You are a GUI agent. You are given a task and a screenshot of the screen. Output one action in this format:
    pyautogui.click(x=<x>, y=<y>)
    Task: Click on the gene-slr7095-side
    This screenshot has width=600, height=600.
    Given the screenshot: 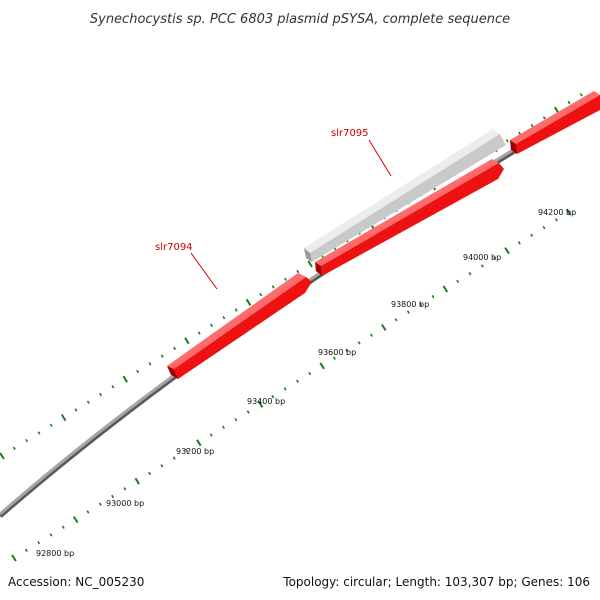 What is the action you would take?
    pyautogui.click(x=318, y=269)
    